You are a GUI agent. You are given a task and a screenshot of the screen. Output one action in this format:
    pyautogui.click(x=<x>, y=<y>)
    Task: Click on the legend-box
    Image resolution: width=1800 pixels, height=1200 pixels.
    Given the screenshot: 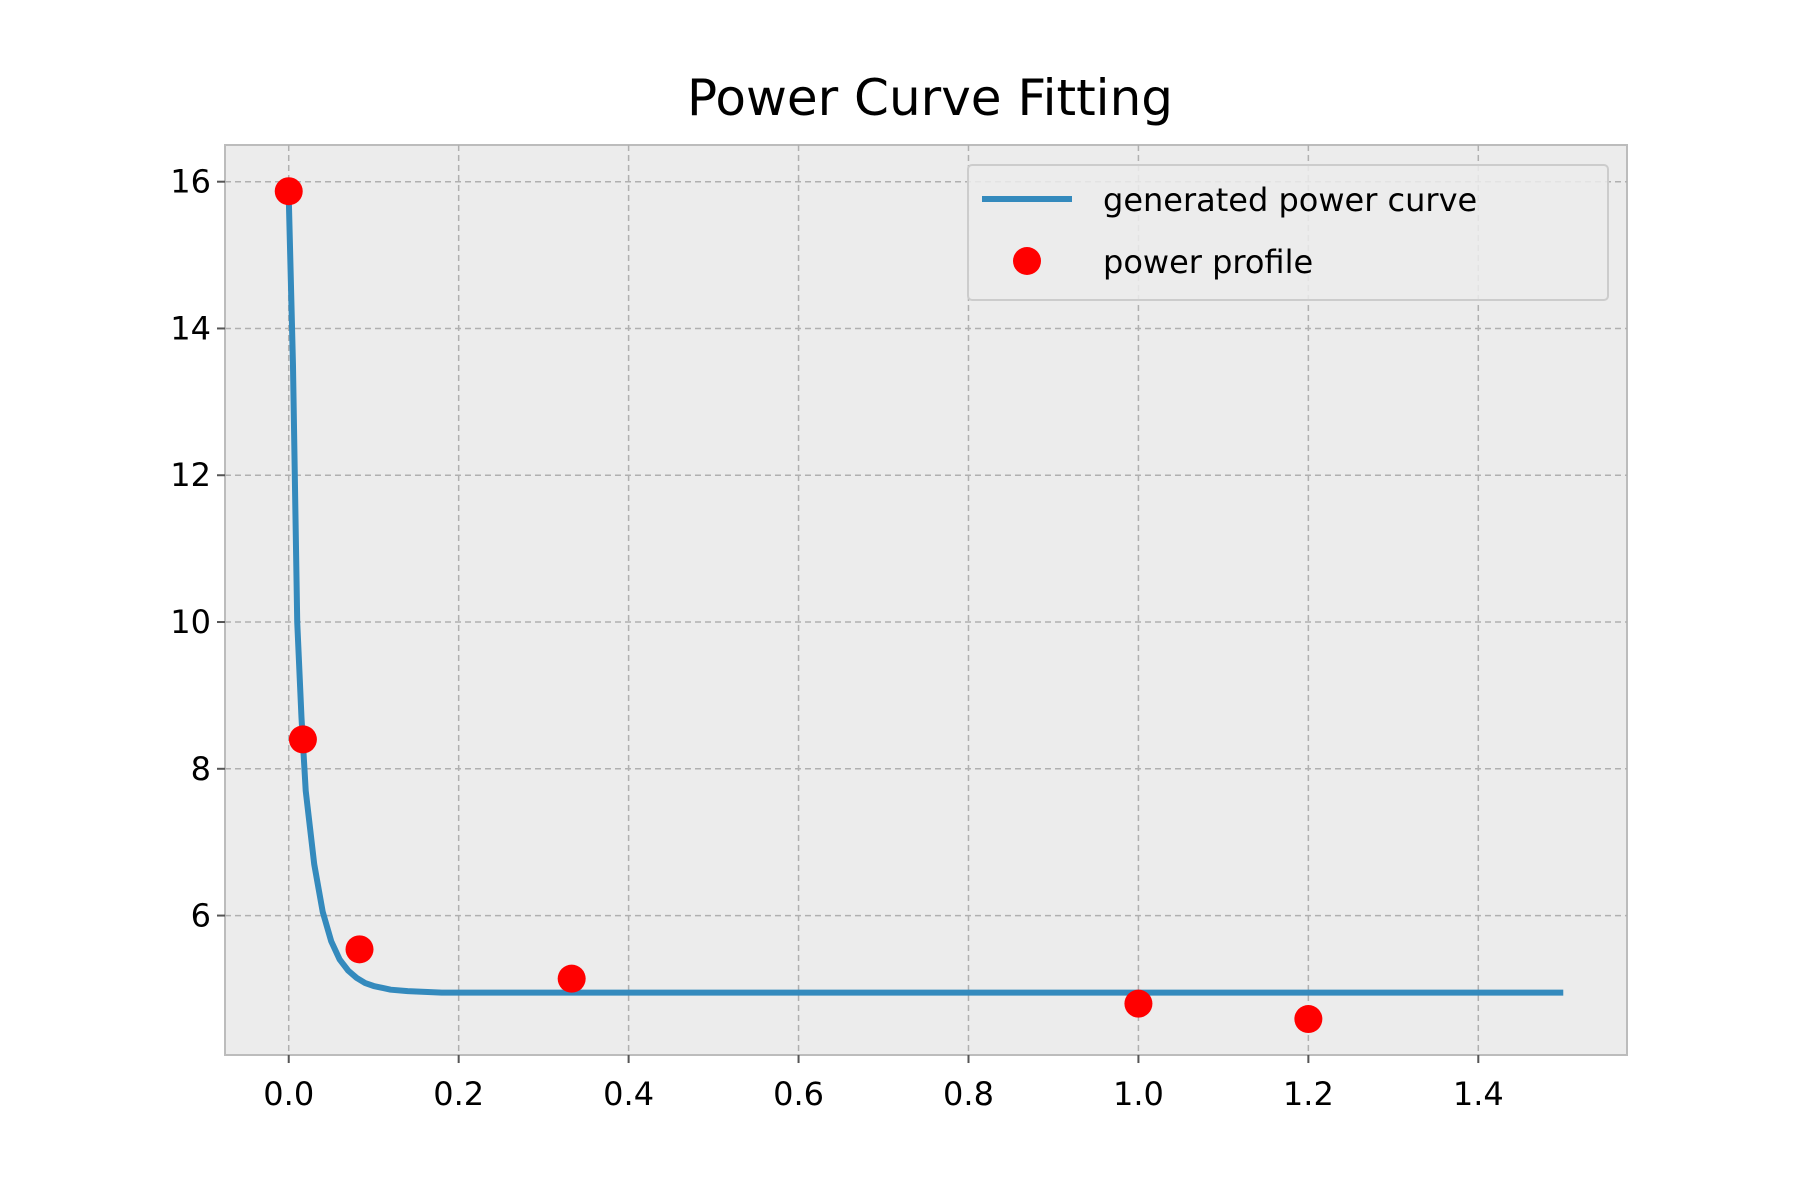 What is the action you would take?
    pyautogui.click(x=1288, y=232)
    